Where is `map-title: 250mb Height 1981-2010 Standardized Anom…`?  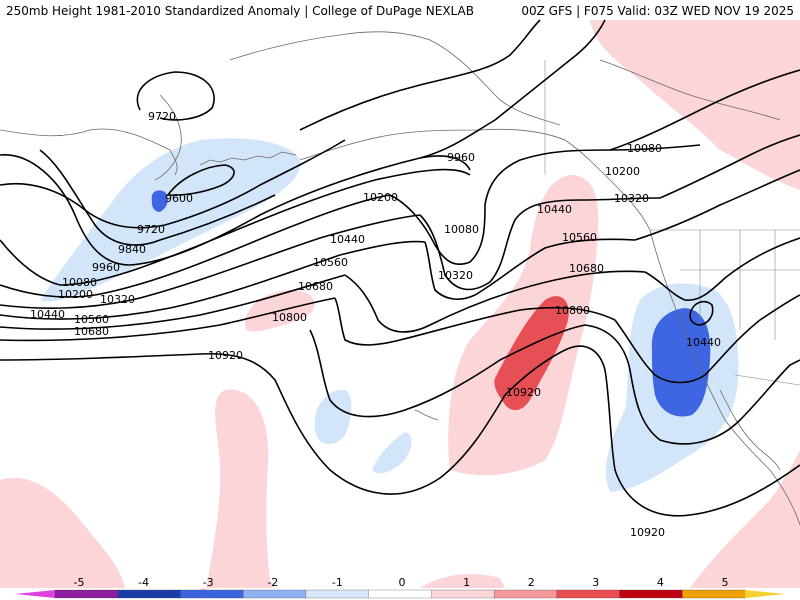 map-title: 250mb Height 1981-2010 Standardized Anom… is located at coordinates (240, 11).